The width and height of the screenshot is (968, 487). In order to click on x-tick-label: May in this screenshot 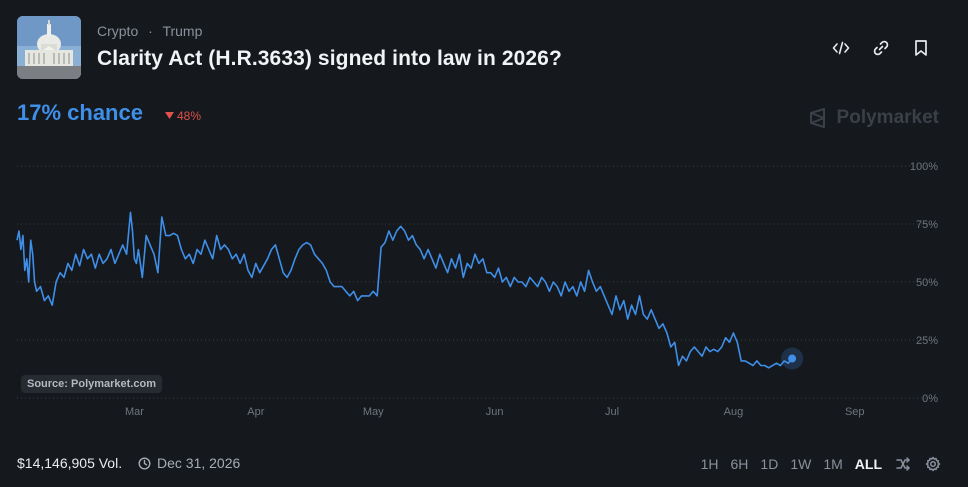, I will do `click(373, 412)`.